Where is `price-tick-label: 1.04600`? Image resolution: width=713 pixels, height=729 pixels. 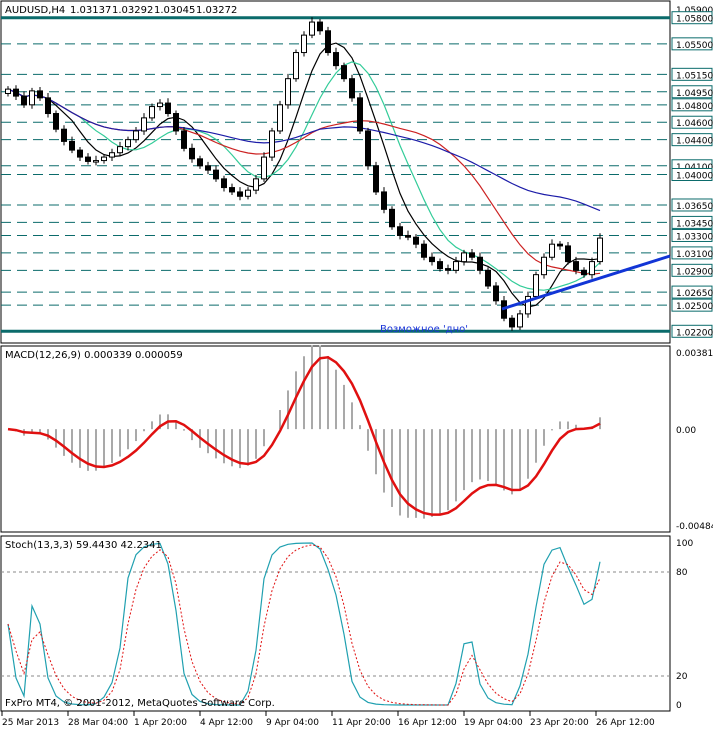 price-tick-label: 1.04600 is located at coordinates (694, 124).